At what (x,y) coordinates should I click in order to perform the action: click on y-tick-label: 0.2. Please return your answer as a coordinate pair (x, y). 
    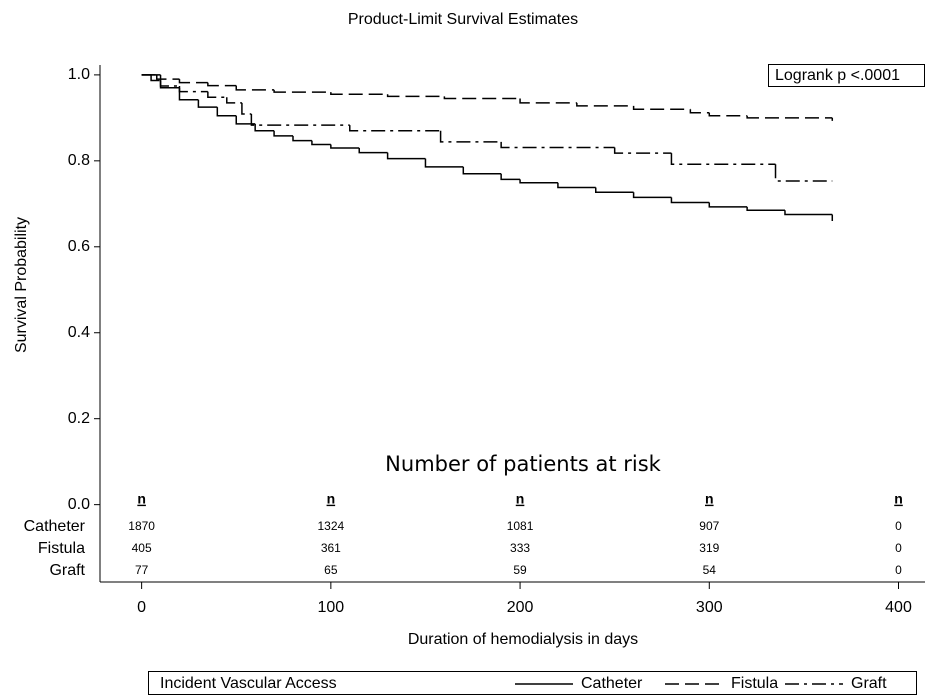
    Looking at the image, I should click on (79, 418).